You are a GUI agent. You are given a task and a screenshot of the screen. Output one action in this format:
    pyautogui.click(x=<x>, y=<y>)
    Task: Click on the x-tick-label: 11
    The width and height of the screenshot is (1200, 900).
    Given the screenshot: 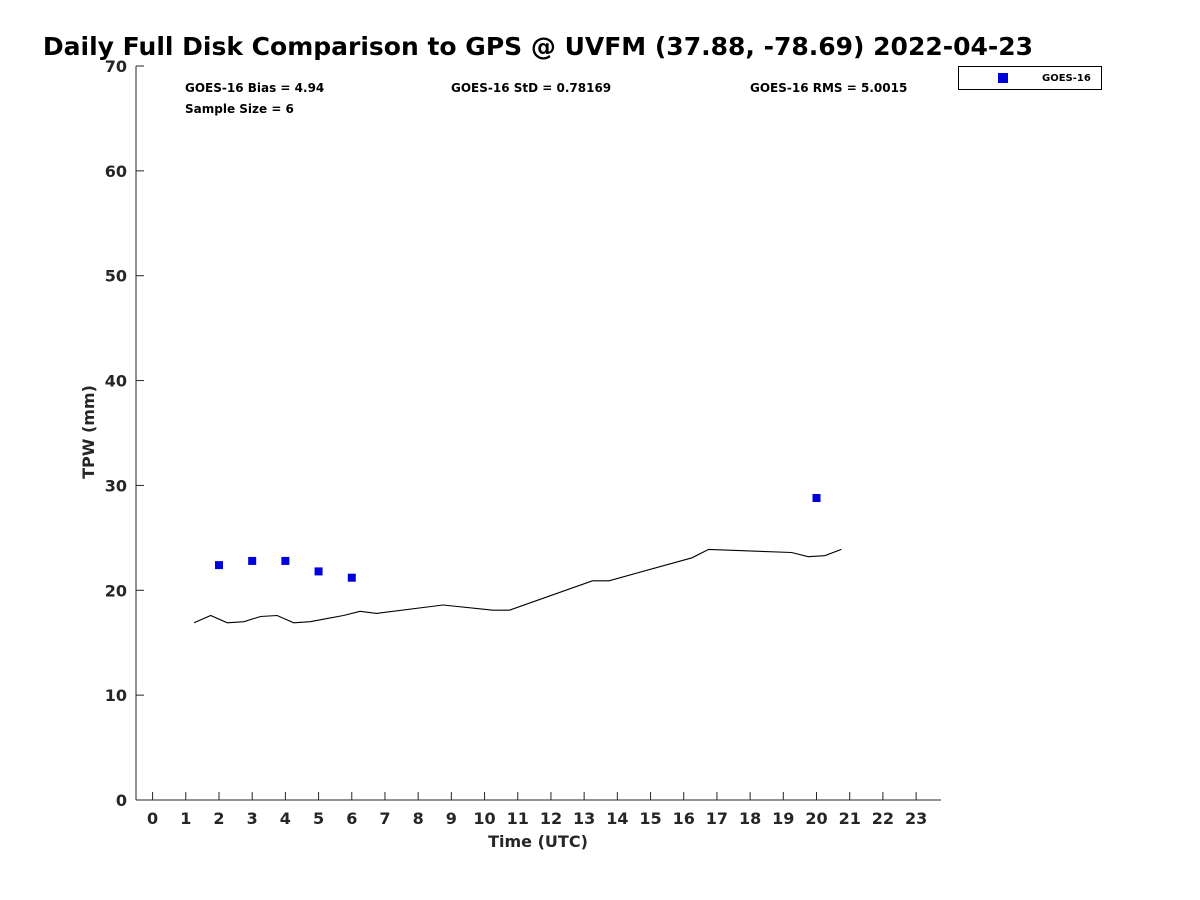 What is the action you would take?
    pyautogui.click(x=518, y=818)
    